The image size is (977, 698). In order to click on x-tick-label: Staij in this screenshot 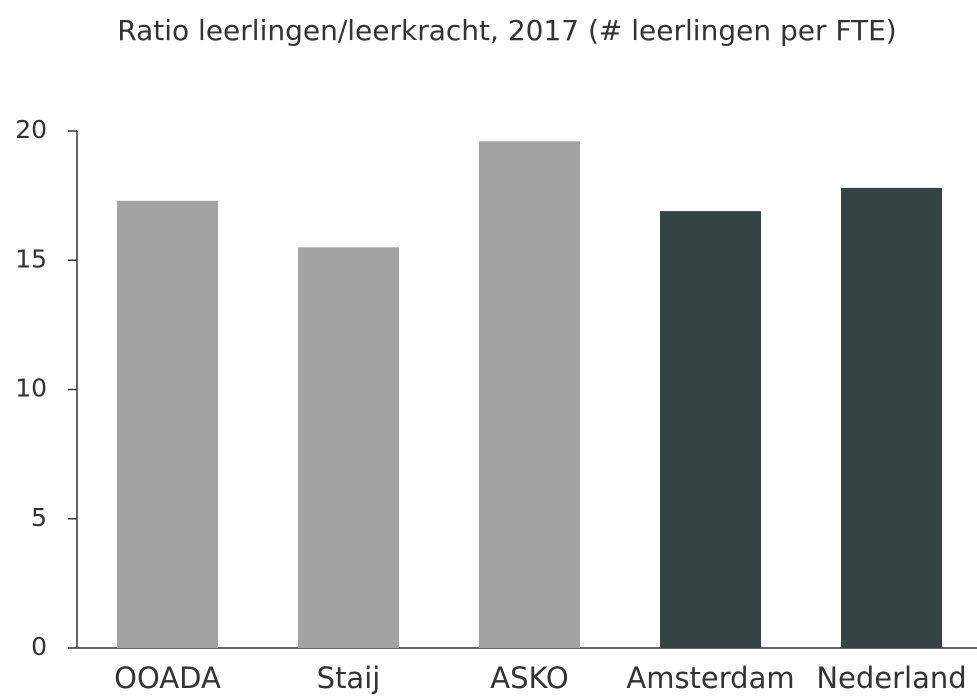, I will do `click(349, 678)`.